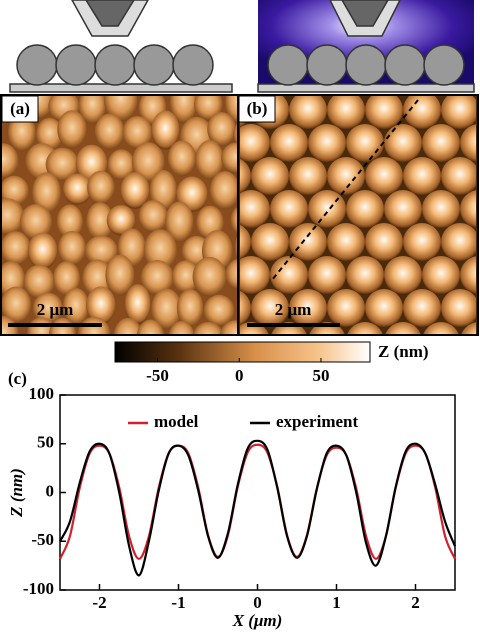 This screenshot has height=632, width=480. I want to click on diagram-left, so click(121, 46).